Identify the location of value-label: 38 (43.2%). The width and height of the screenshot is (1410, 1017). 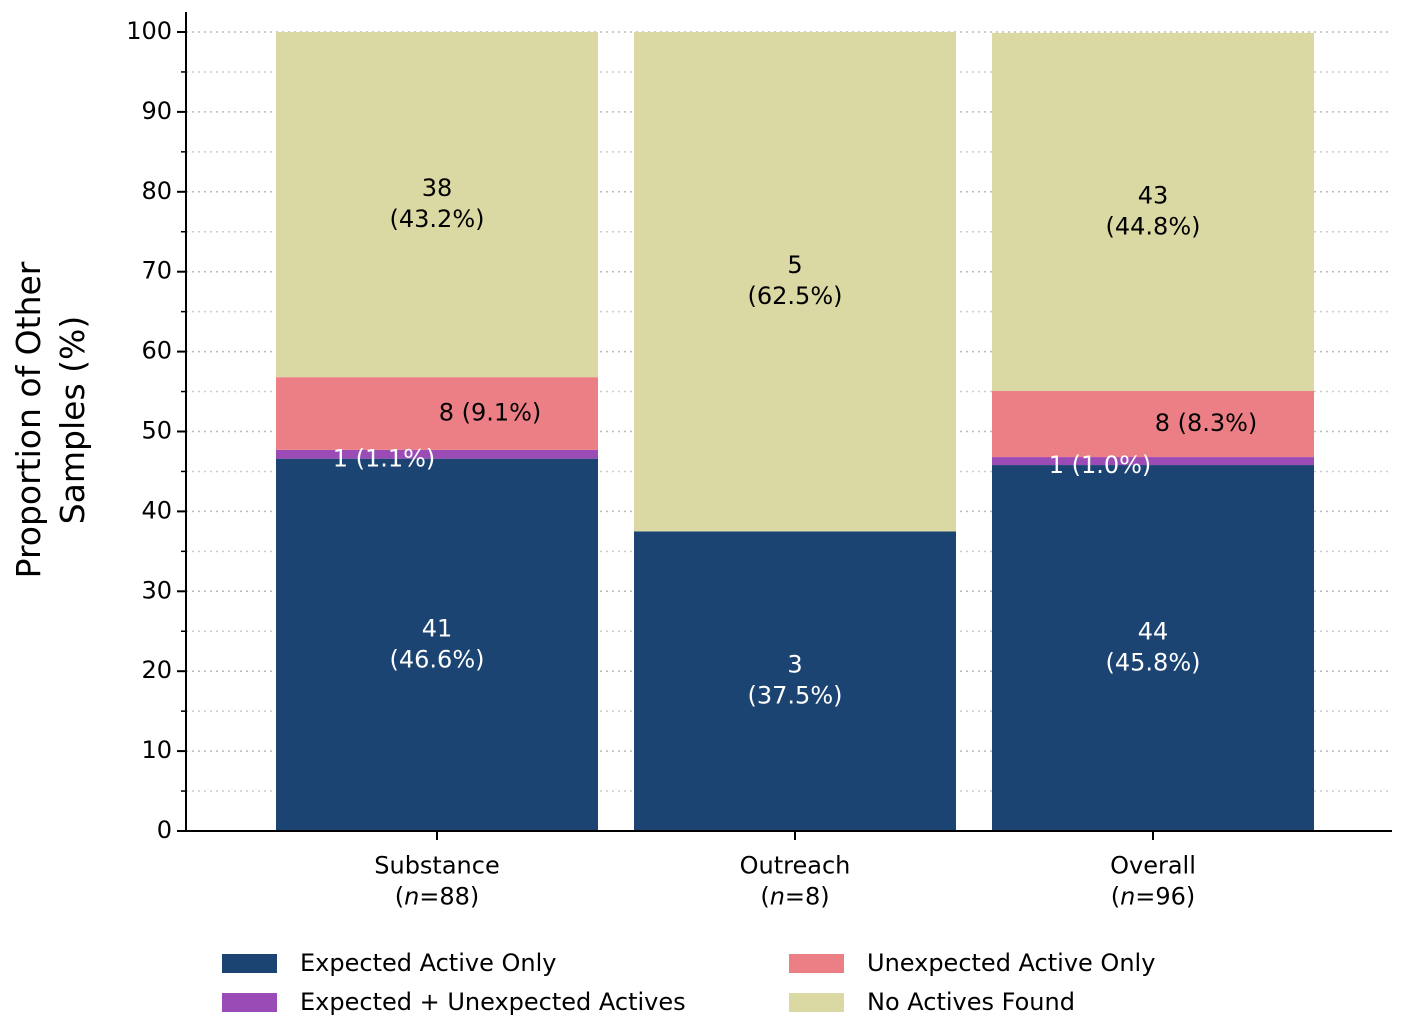
(437, 203).